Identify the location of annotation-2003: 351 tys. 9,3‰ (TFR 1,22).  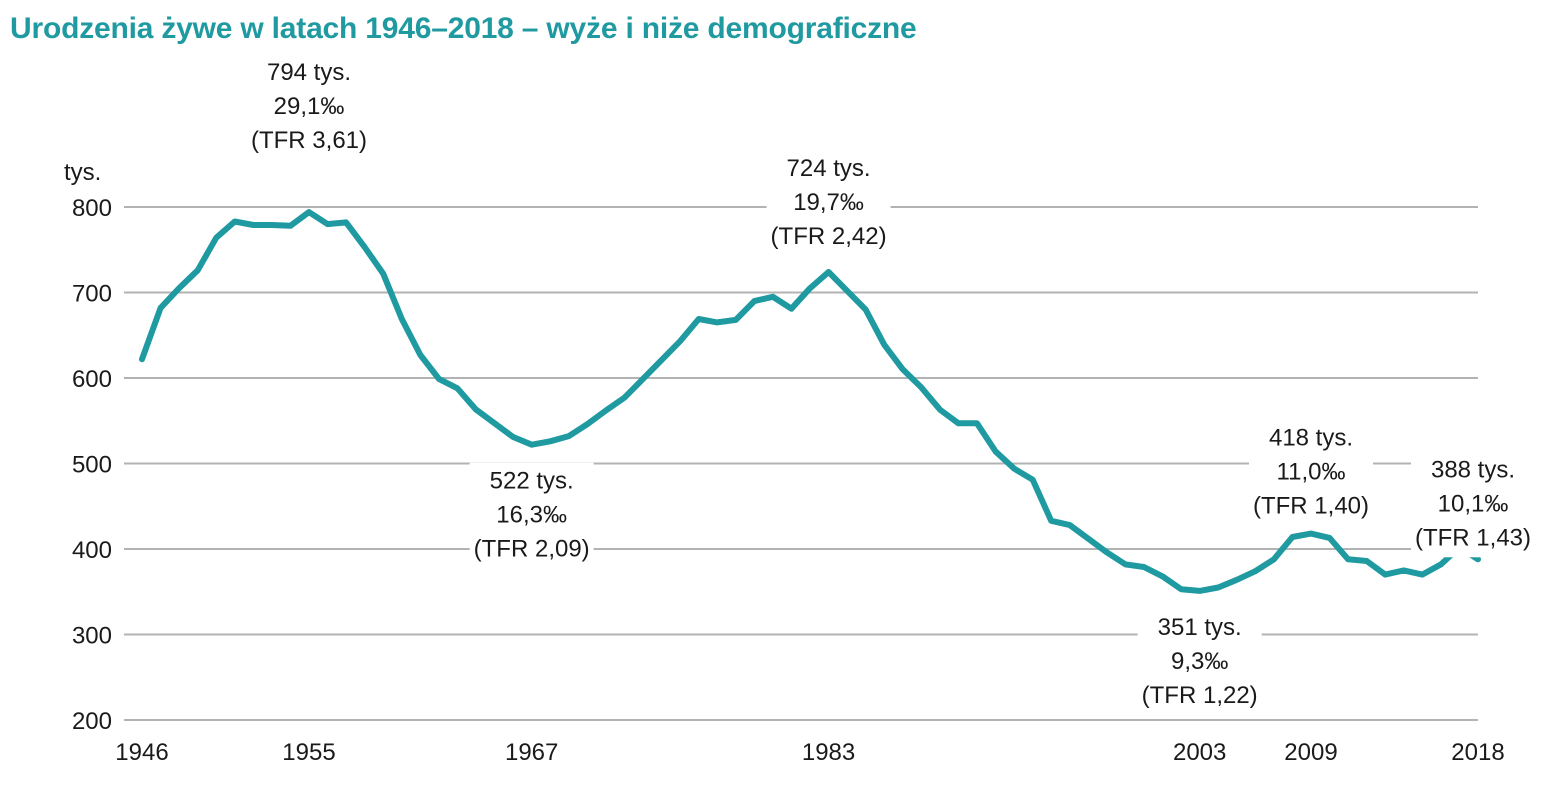
(1199, 661).